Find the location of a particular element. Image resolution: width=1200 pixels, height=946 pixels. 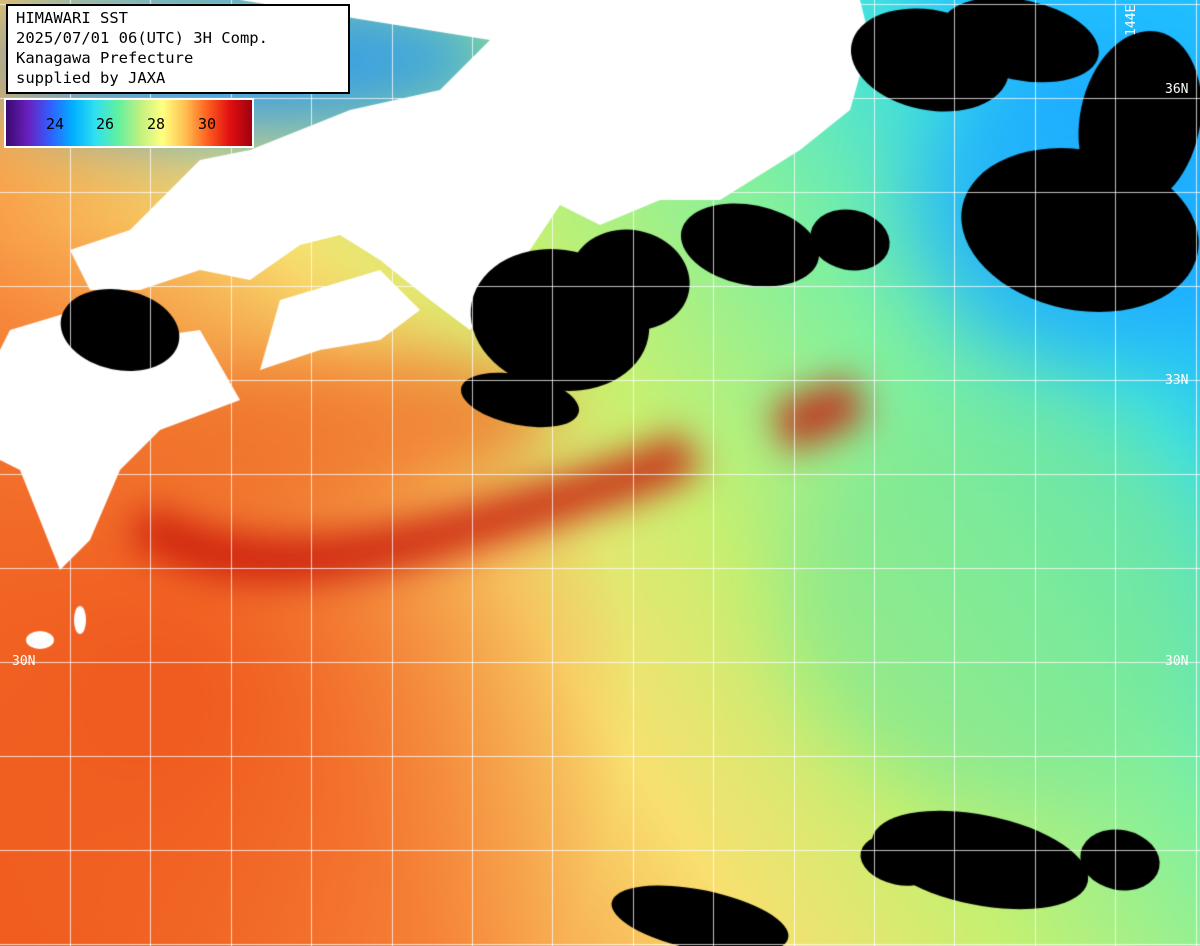

longitude-label-144e: 144E is located at coordinates (1131, 20).